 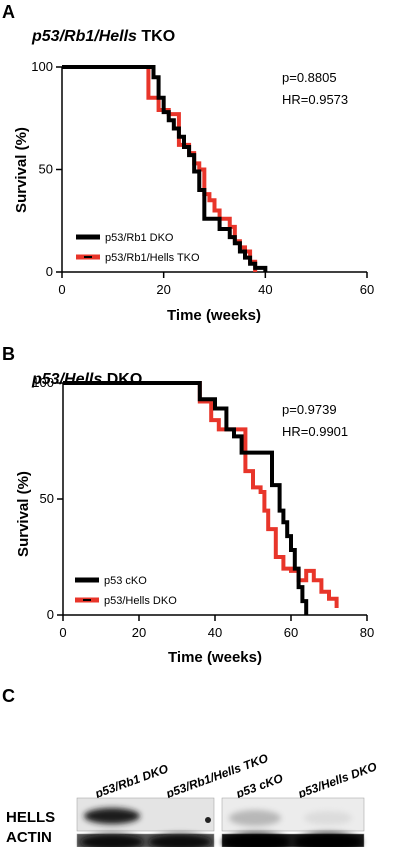 What do you see at coordinates (315, 99) in the screenshot?
I see `chart-a-hazard-ratio: HR=0.9573` at bounding box center [315, 99].